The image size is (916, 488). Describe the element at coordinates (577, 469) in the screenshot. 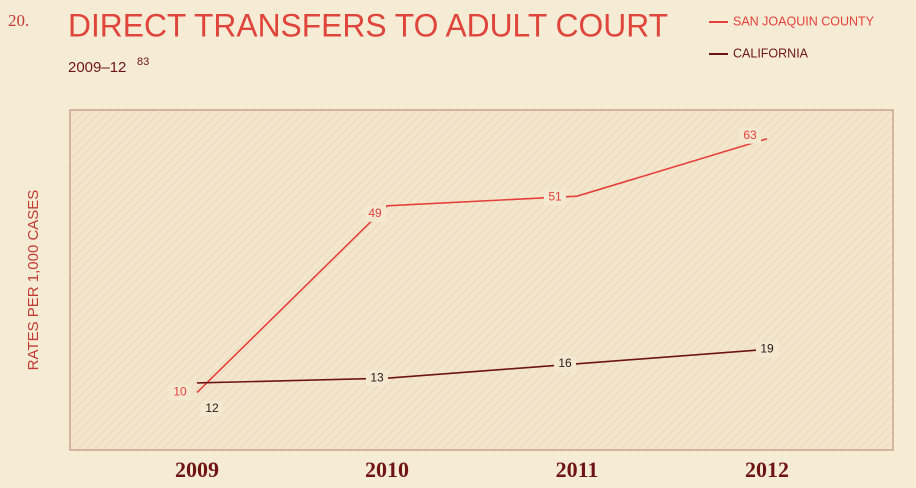

I see `x-tick-label: 2011` at that location.